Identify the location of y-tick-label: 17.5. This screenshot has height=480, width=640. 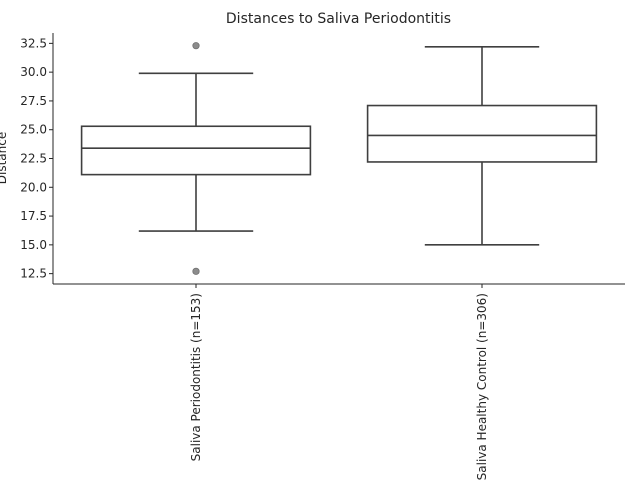
(33, 216).